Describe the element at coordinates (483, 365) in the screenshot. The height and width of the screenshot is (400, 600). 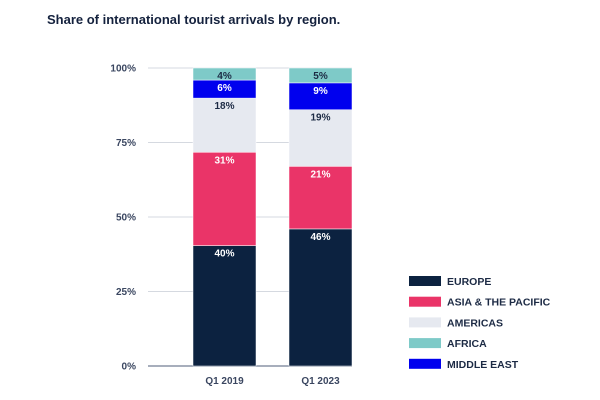
I see `legend-label: MIDDLE EAST` at that location.